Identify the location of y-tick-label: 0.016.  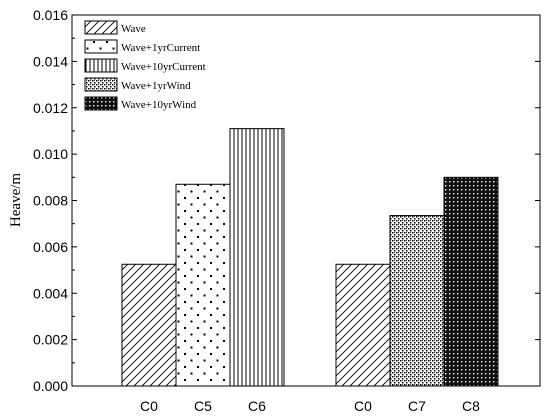
(50, 15).